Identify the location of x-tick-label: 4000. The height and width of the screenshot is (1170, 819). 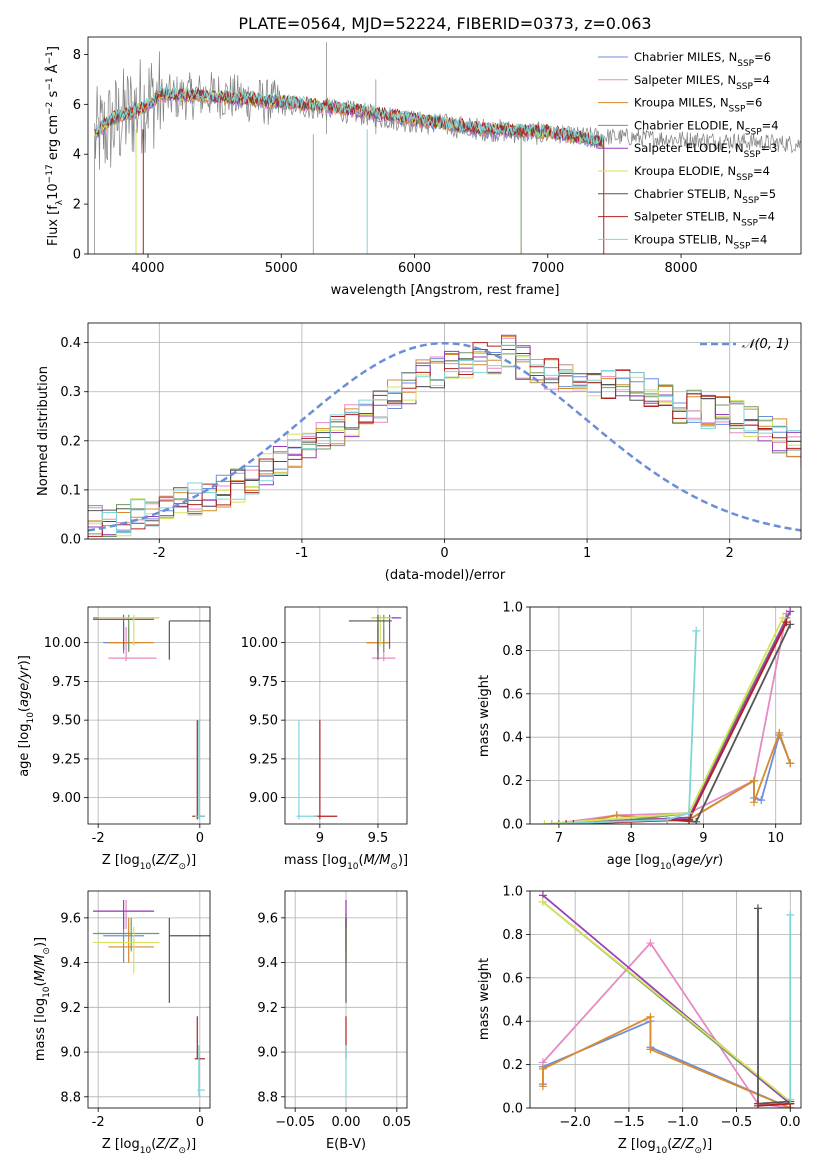
(147, 268).